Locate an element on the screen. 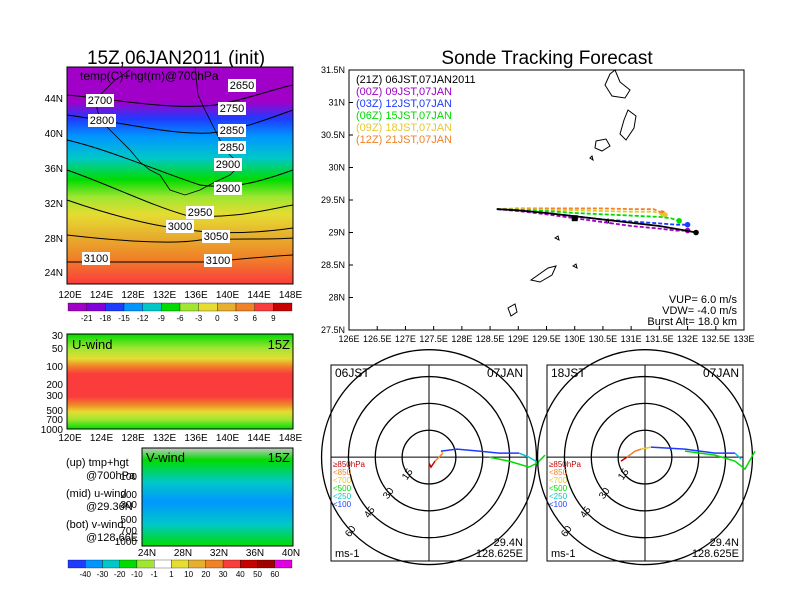  hodograph-time: 06JST is located at coordinates (352, 373).